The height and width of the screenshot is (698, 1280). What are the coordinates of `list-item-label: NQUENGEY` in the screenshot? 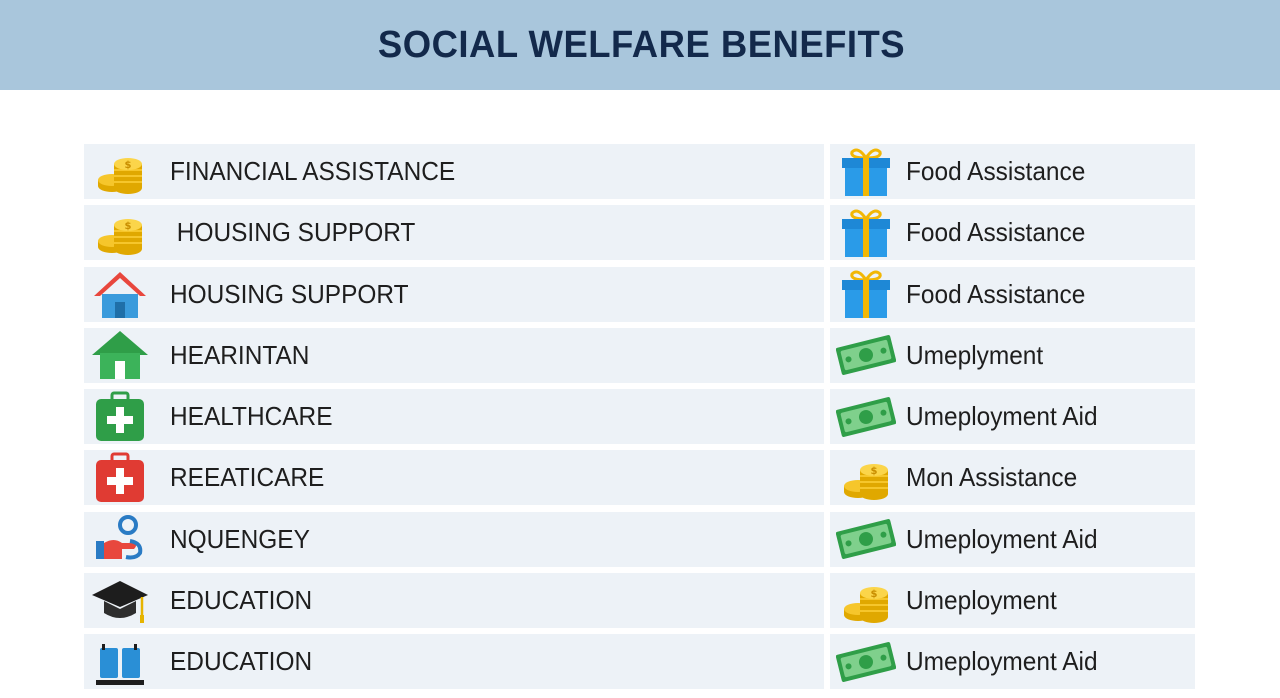 It's located at (240, 538).